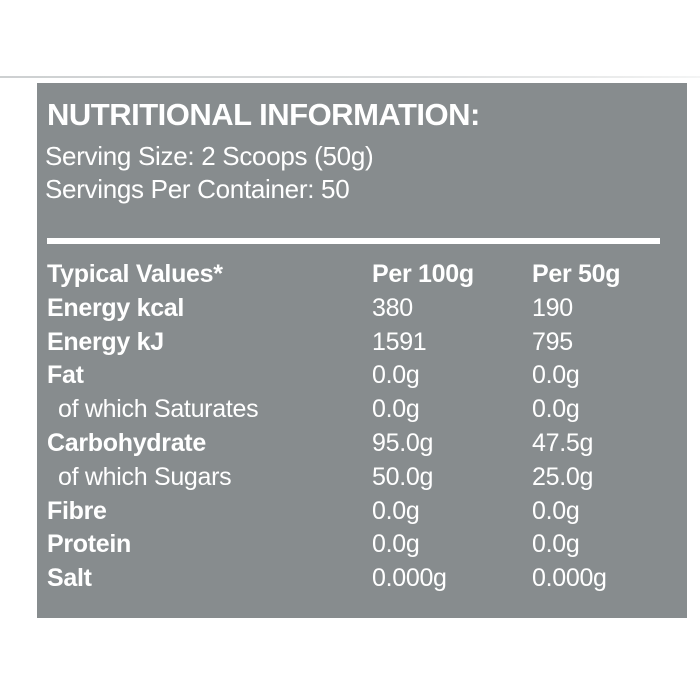 The height and width of the screenshot is (700, 700). What do you see at coordinates (65, 375) in the screenshot?
I see `row-label: Fat` at bounding box center [65, 375].